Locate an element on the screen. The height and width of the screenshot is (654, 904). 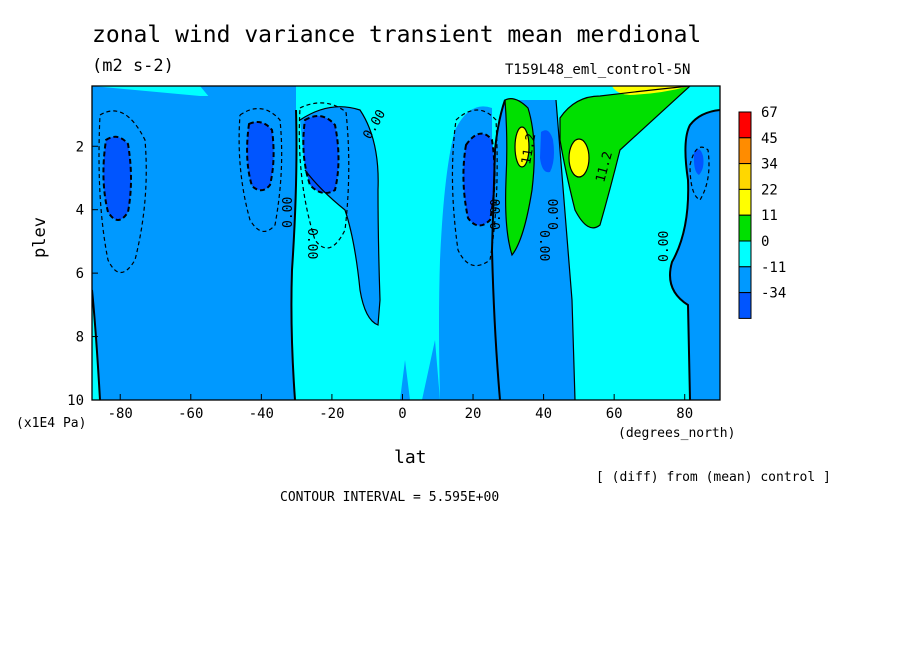
contour-20n-outer is located at coordinates (474, 188).